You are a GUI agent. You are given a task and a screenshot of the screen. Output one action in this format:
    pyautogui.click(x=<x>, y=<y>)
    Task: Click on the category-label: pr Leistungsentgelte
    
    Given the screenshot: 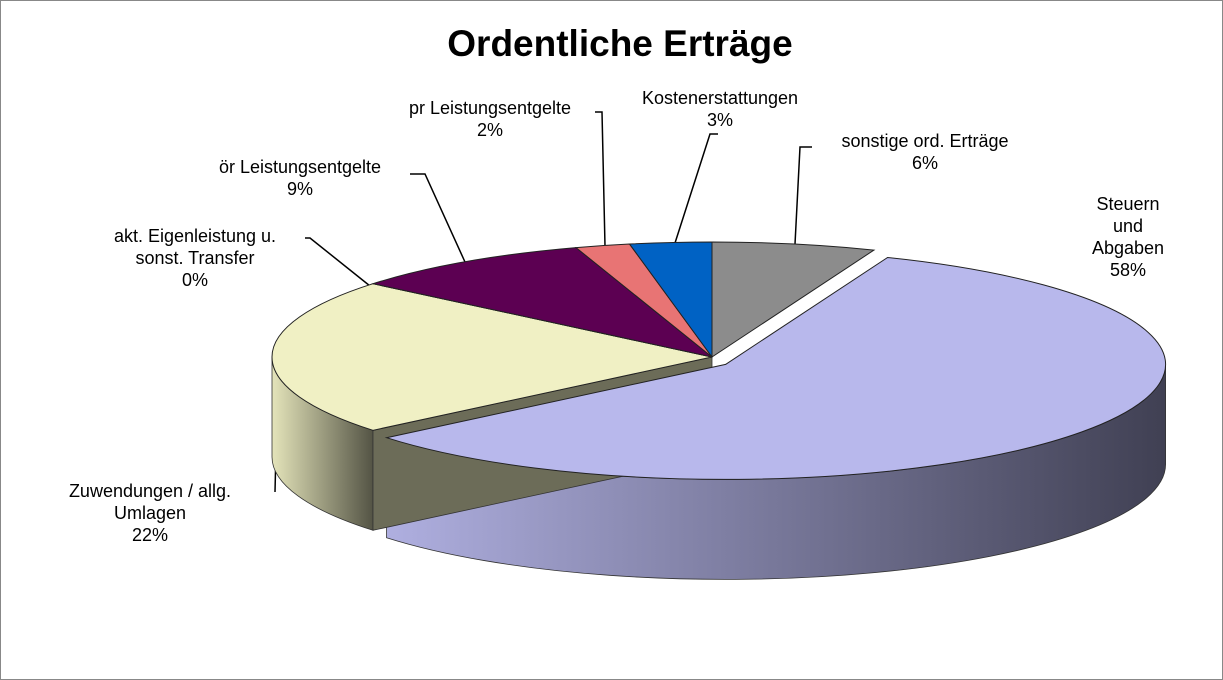 What is the action you would take?
    pyautogui.click(x=490, y=108)
    